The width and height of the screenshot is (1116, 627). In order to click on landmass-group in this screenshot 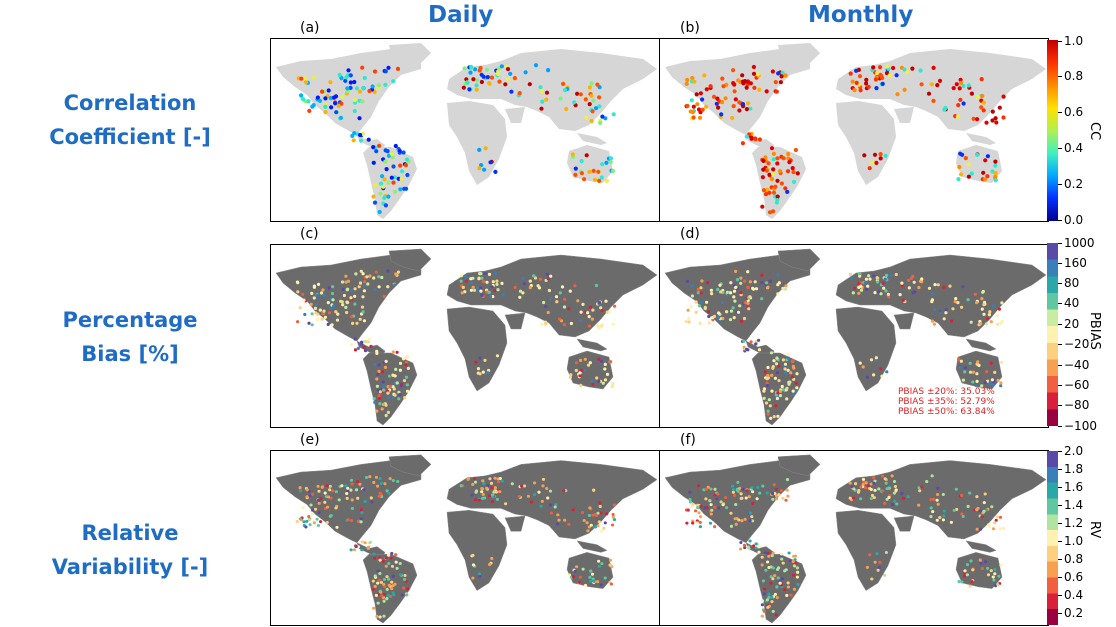, I will do `click(855, 539)`.